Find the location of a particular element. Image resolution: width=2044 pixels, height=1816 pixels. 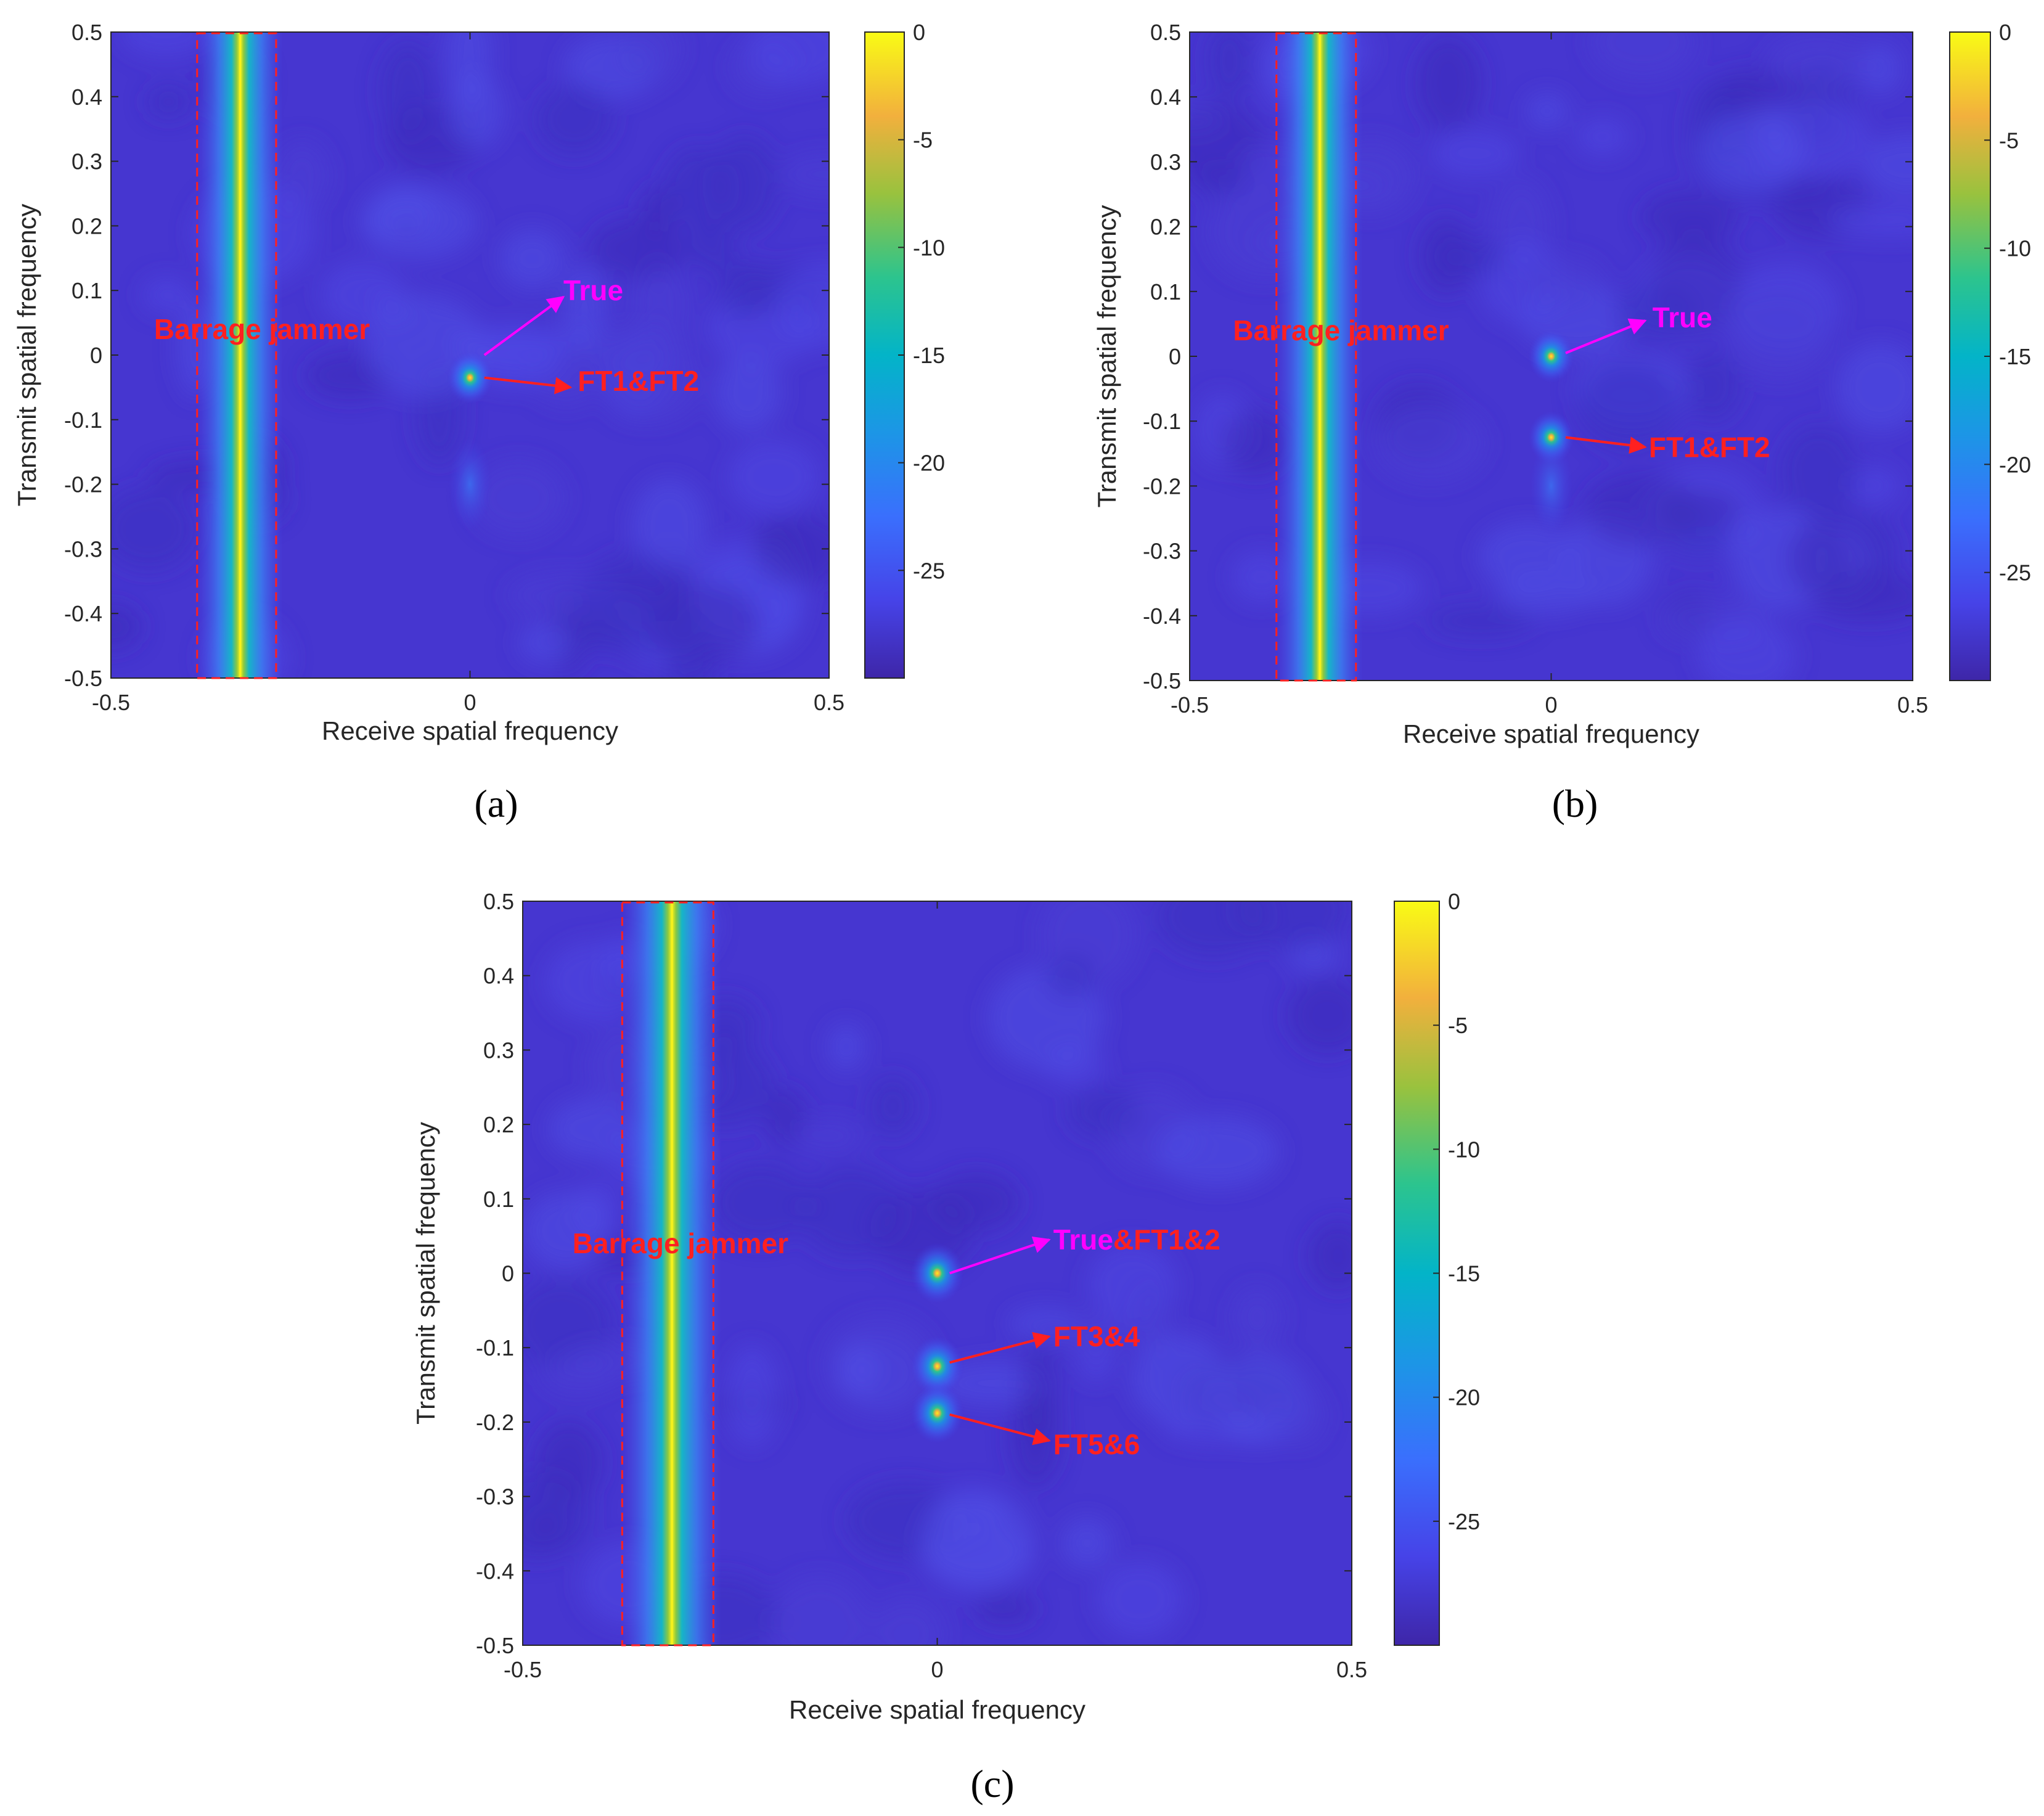

heatmap-plot-area is located at coordinates (470, 355).